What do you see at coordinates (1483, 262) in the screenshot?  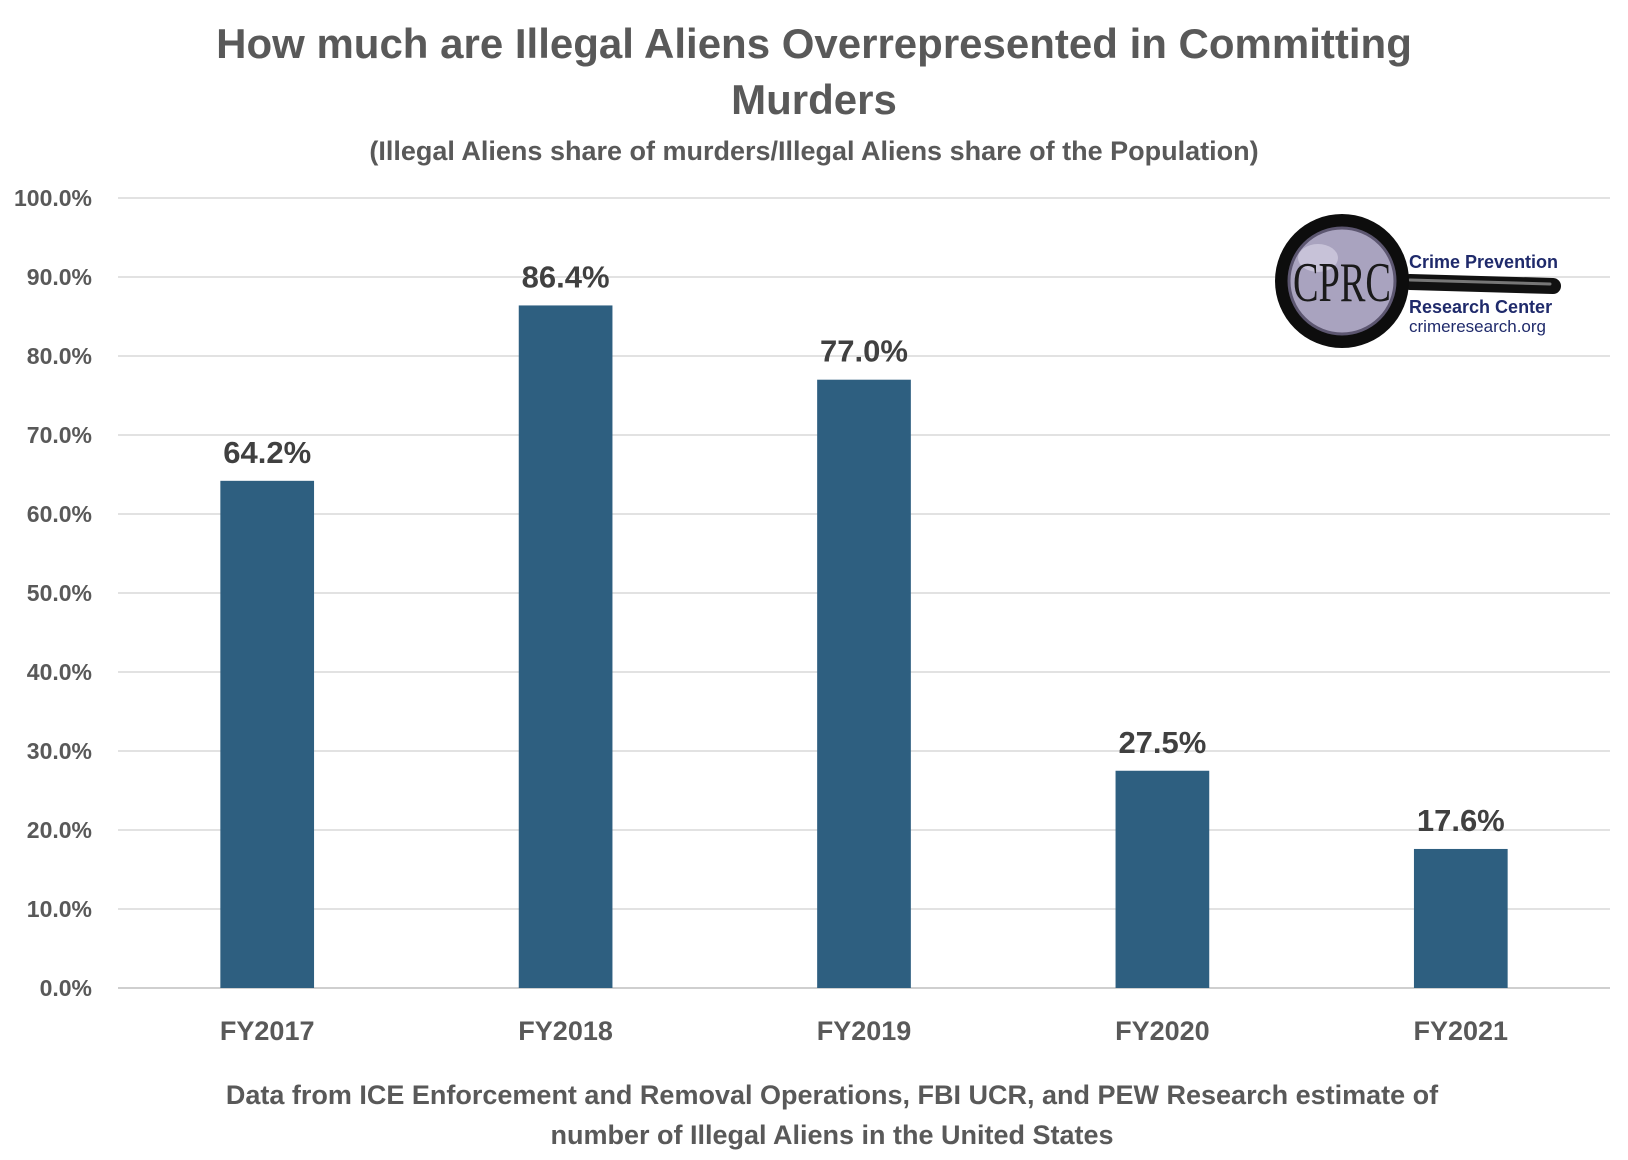 I see `logo-line-1: Crime Prevention` at bounding box center [1483, 262].